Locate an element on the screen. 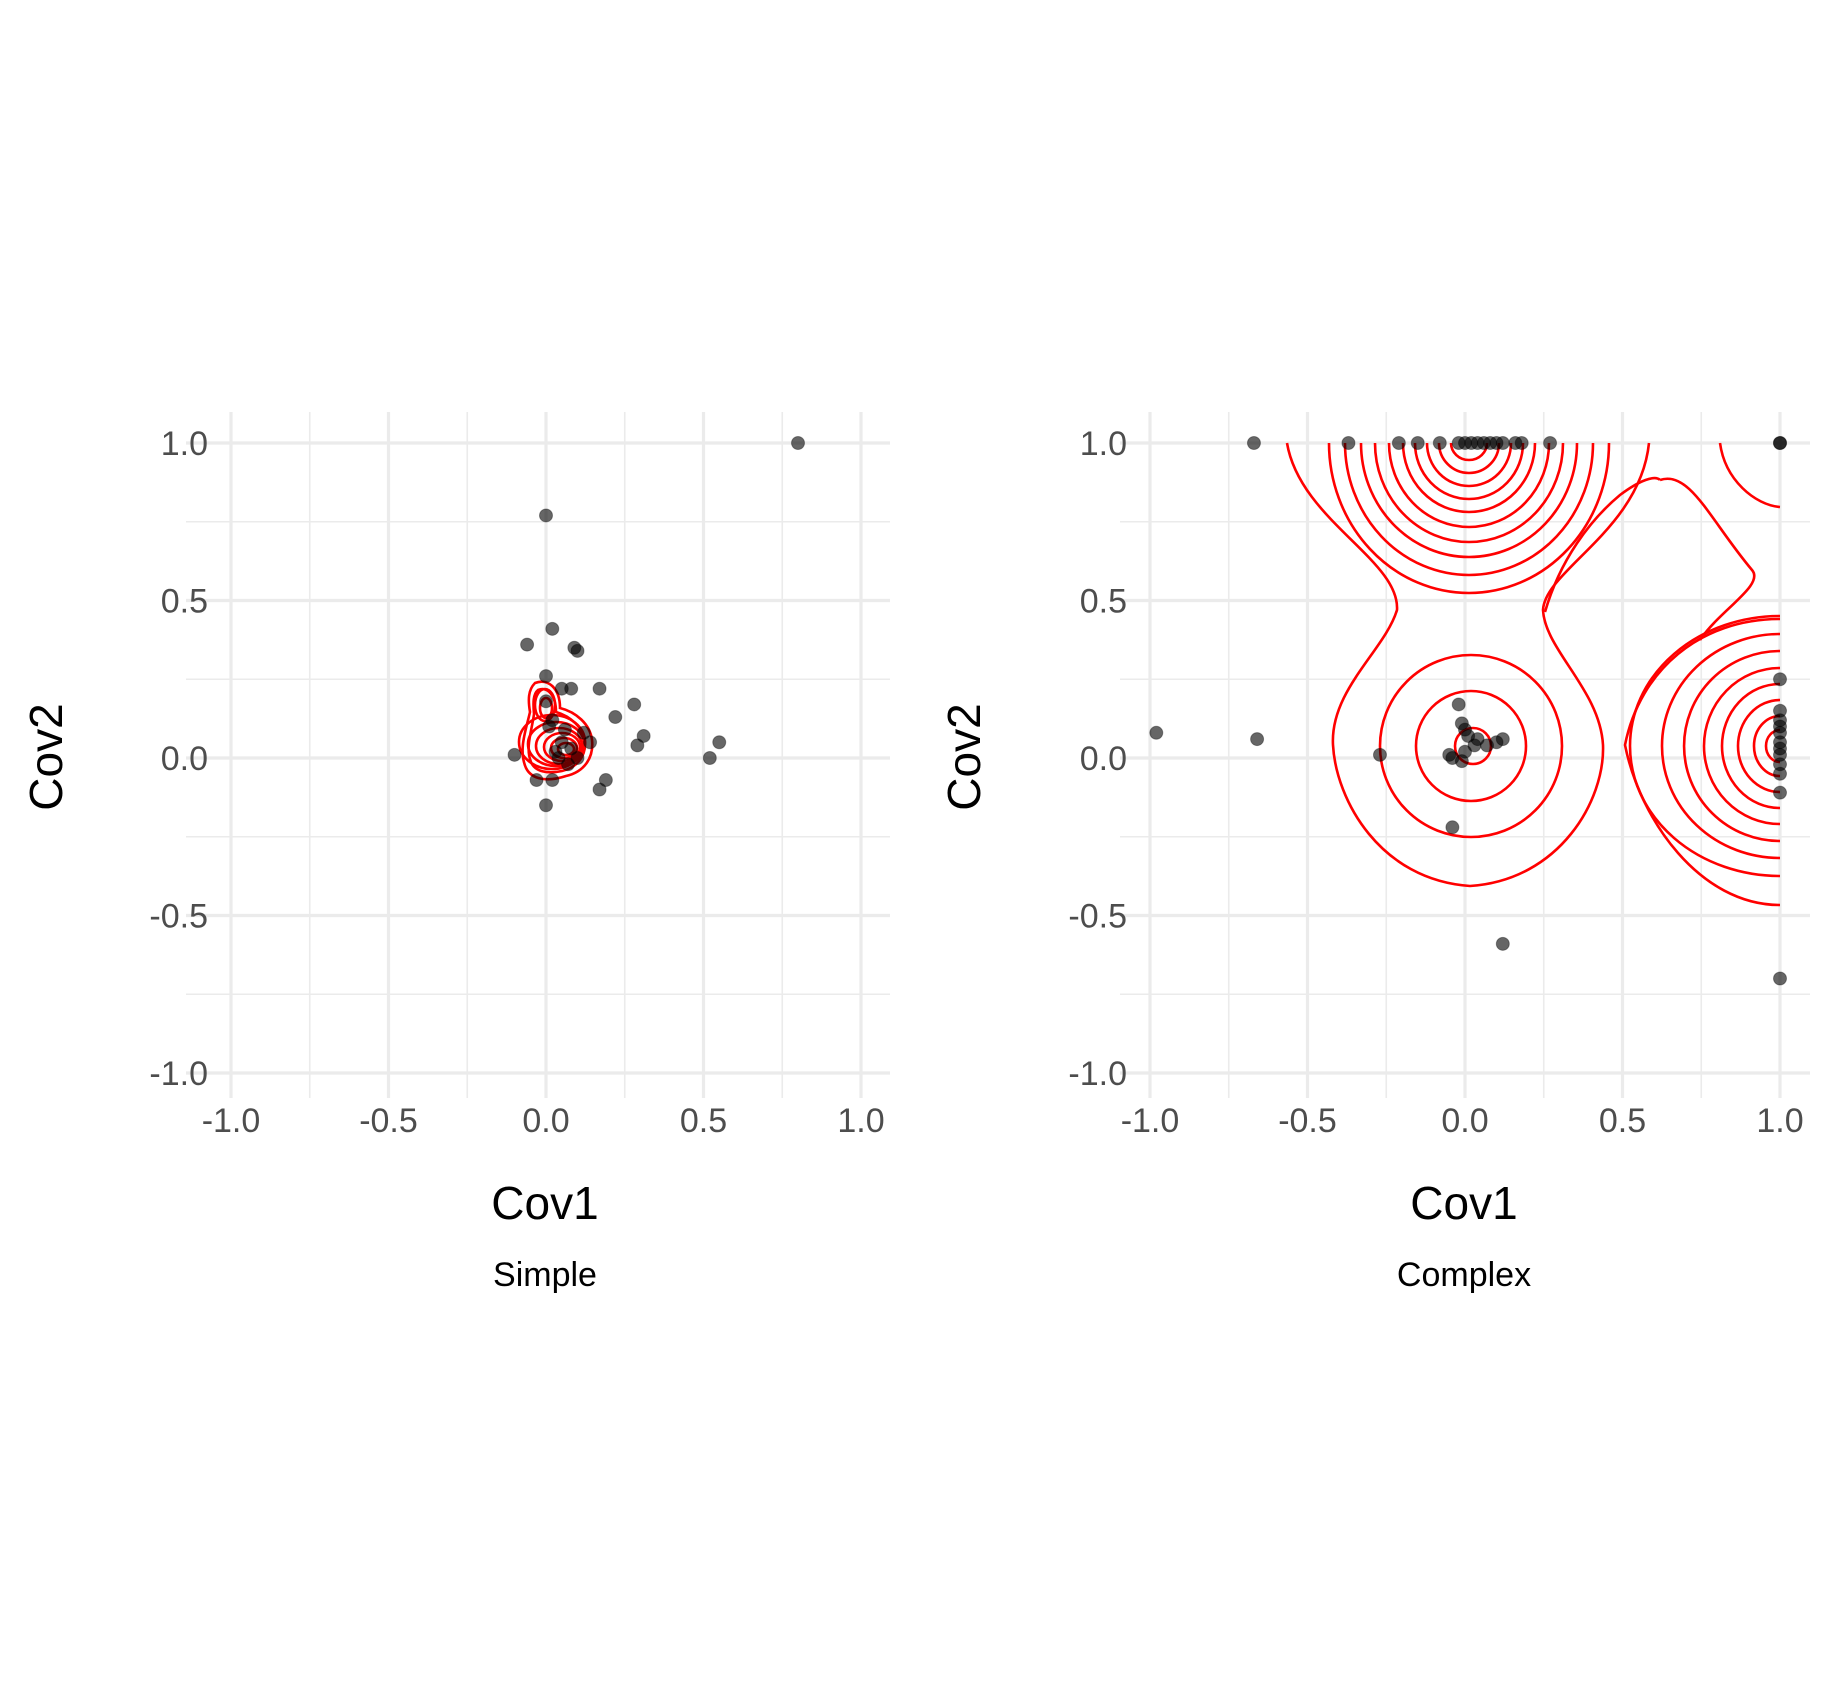  points-complex is located at coordinates (1468, 711).